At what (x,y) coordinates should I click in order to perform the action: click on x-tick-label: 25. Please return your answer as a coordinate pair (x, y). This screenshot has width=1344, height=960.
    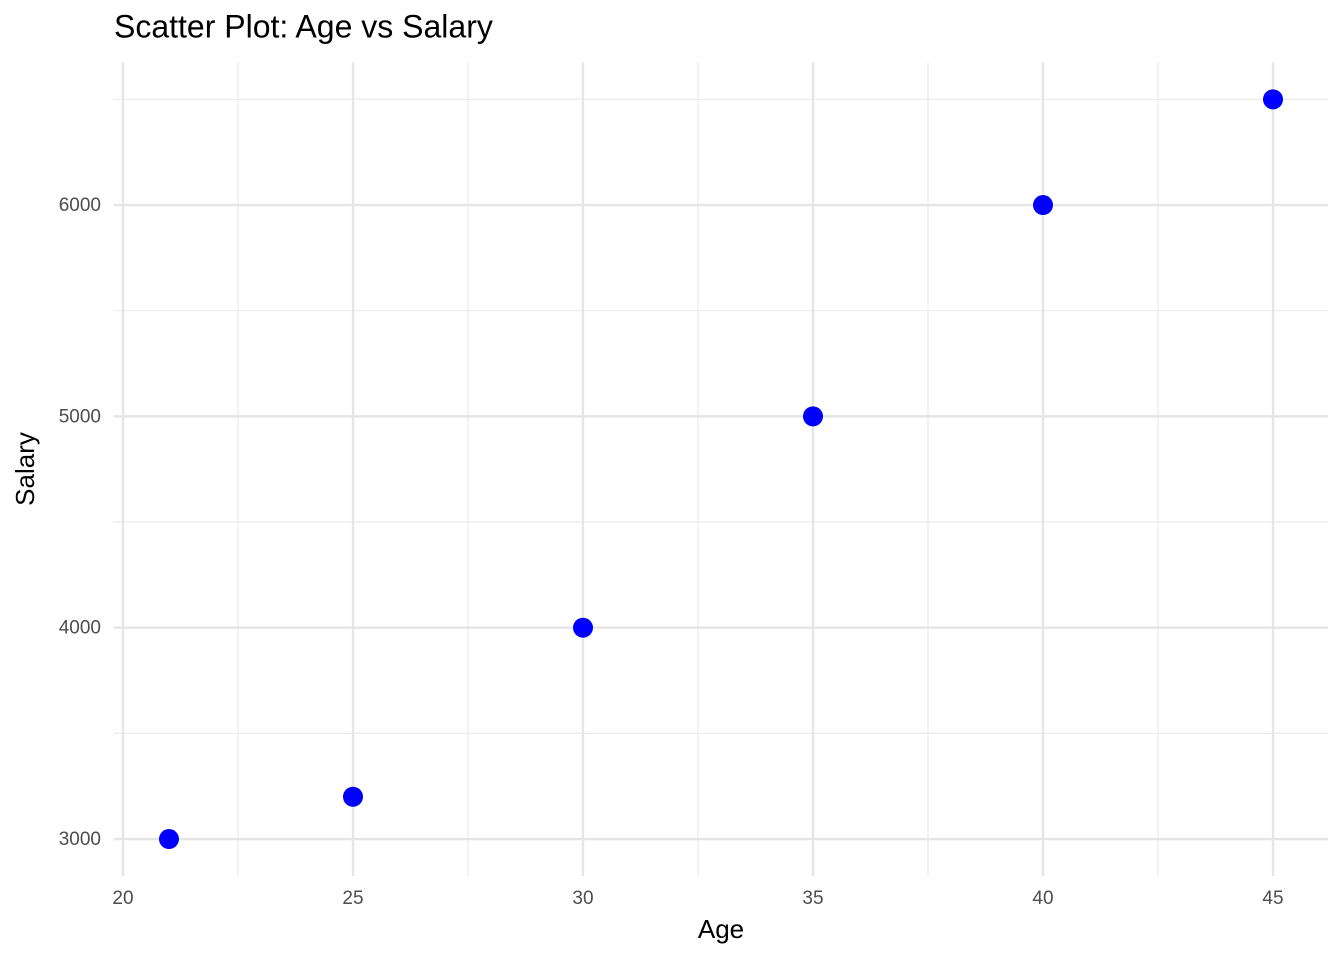
    Looking at the image, I should click on (352, 898).